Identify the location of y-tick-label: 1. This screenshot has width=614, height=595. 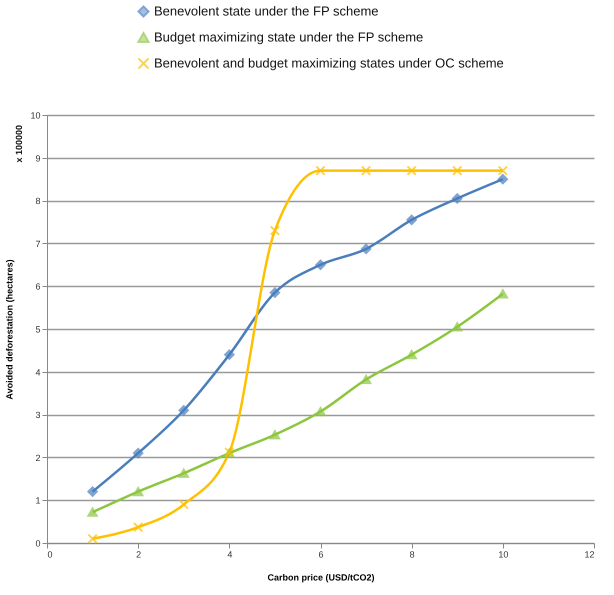
(37, 501).